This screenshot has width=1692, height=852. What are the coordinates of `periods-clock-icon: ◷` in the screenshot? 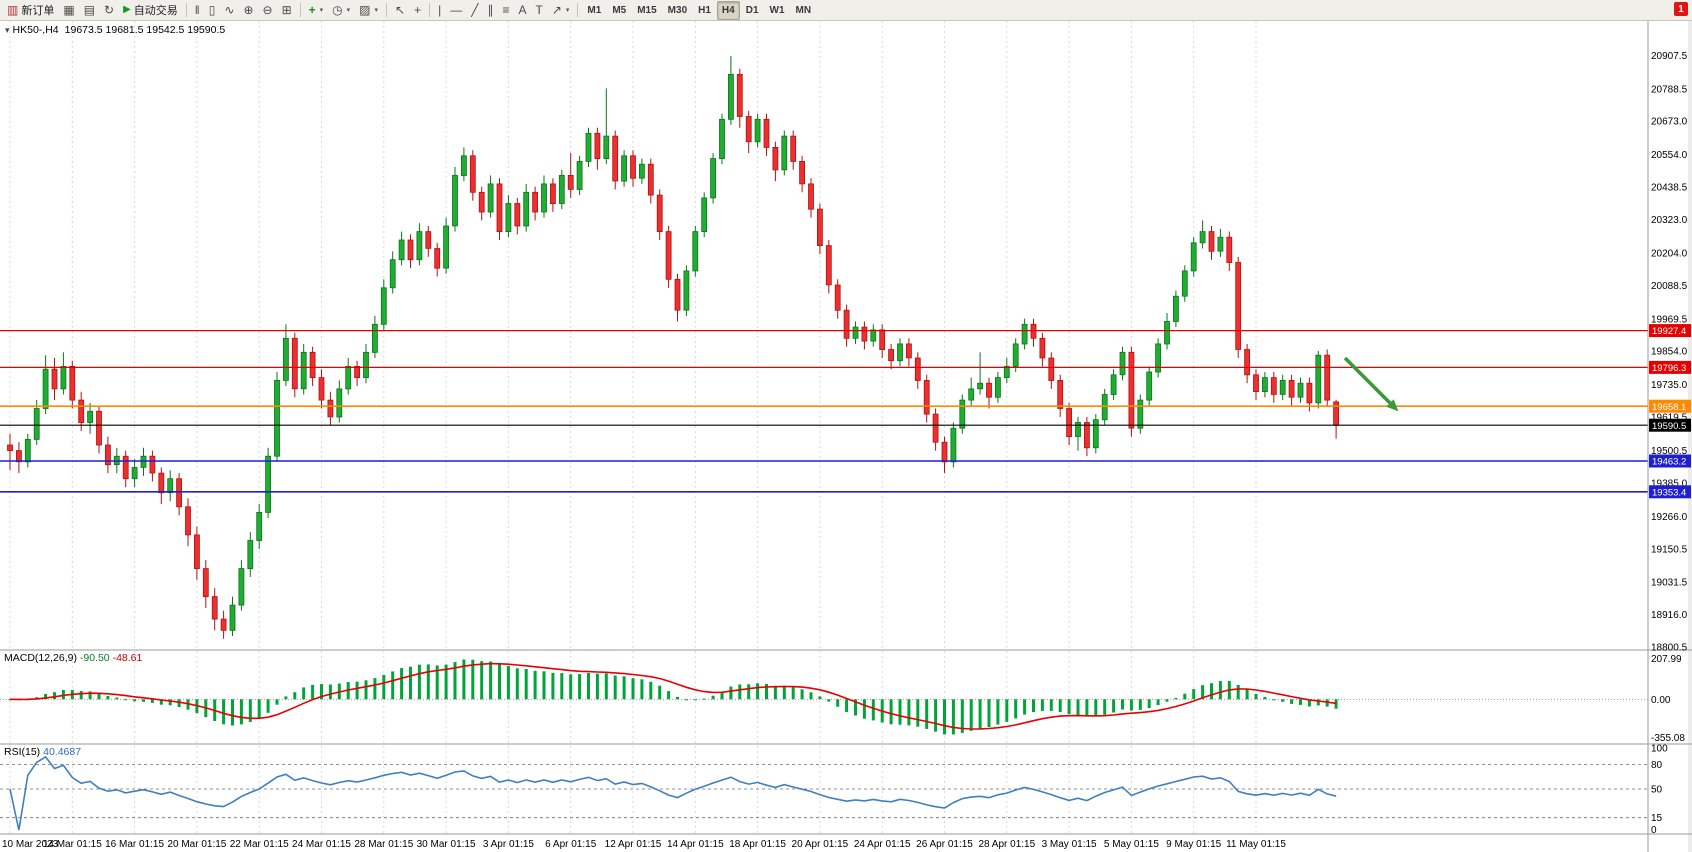 It's located at (337, 10).